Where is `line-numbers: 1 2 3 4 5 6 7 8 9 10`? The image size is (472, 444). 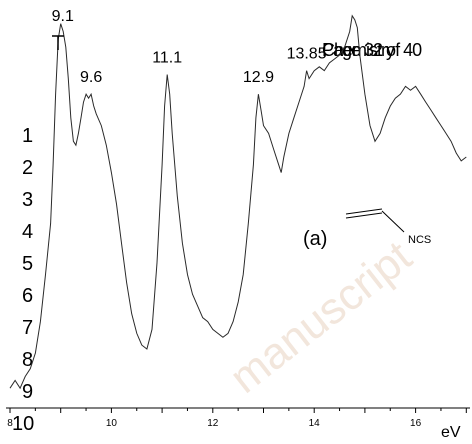 line-numbers: 1 2 3 4 5 6 7 8 9 10 is located at coordinates (23, 280).